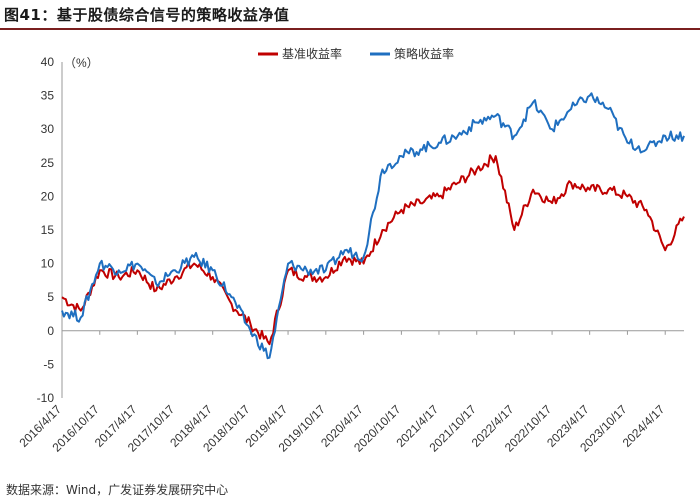 The image size is (700, 502). I want to click on legend-label: 策略收益率, so click(424, 53).